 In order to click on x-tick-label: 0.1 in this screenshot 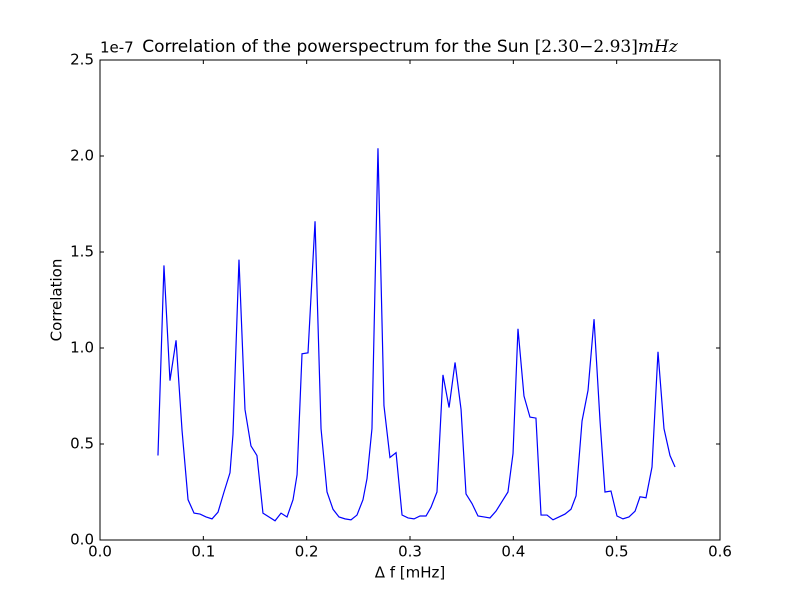, I will do `click(203, 552)`.